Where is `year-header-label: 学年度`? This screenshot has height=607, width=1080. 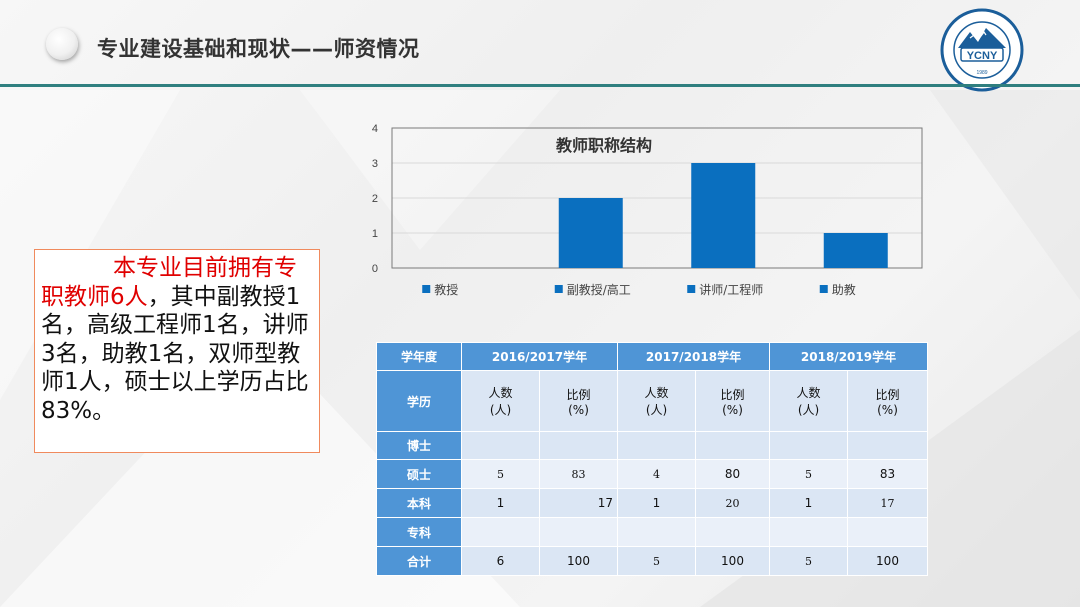 year-header-label: 学年度 is located at coordinates (419, 356).